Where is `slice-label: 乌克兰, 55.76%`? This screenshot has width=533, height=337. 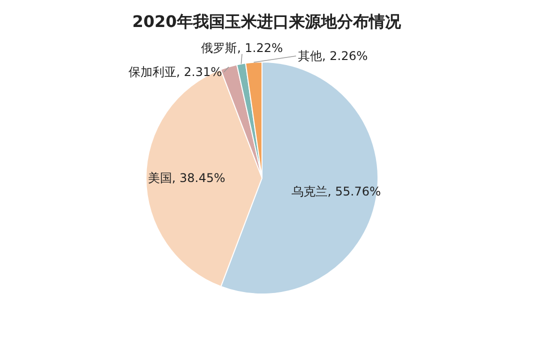
slice-label: 乌克兰, 55.76% is located at coordinates (336, 191).